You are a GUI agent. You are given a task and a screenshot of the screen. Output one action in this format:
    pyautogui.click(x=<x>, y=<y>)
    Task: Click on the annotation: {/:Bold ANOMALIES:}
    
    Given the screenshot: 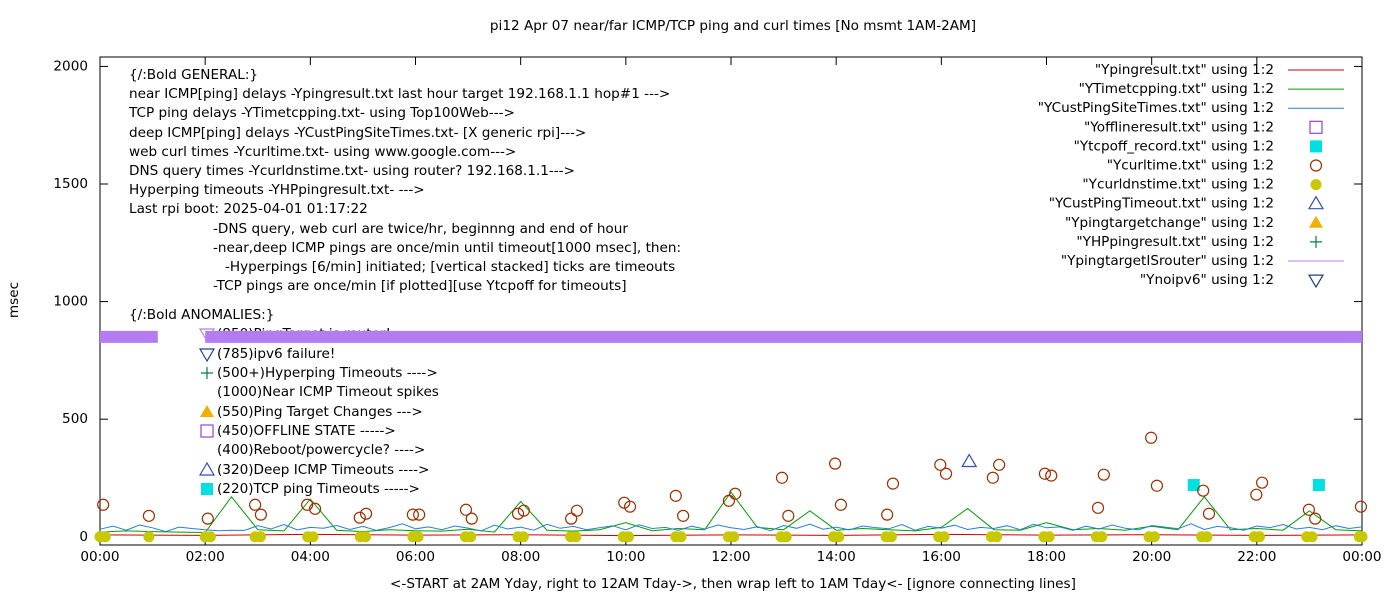 What is the action you would take?
    pyautogui.click(x=201, y=315)
    